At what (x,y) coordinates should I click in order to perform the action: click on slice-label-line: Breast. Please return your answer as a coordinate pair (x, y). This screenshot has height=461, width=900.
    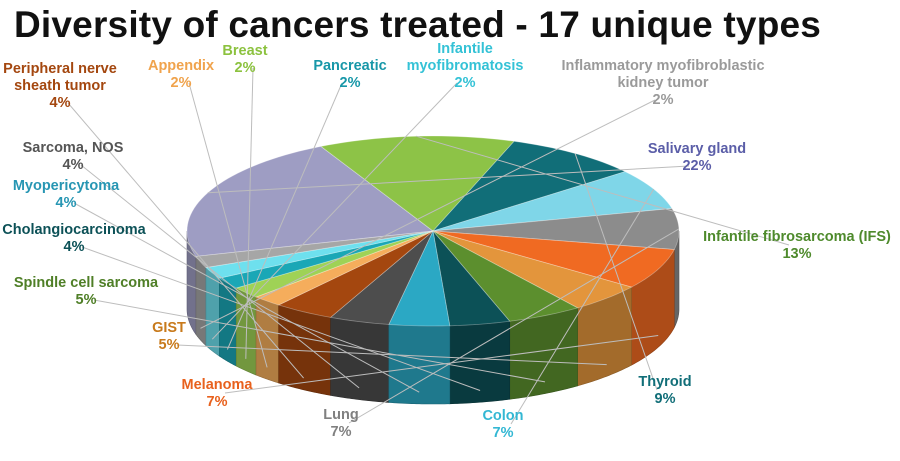
    Looking at the image, I should click on (244, 51).